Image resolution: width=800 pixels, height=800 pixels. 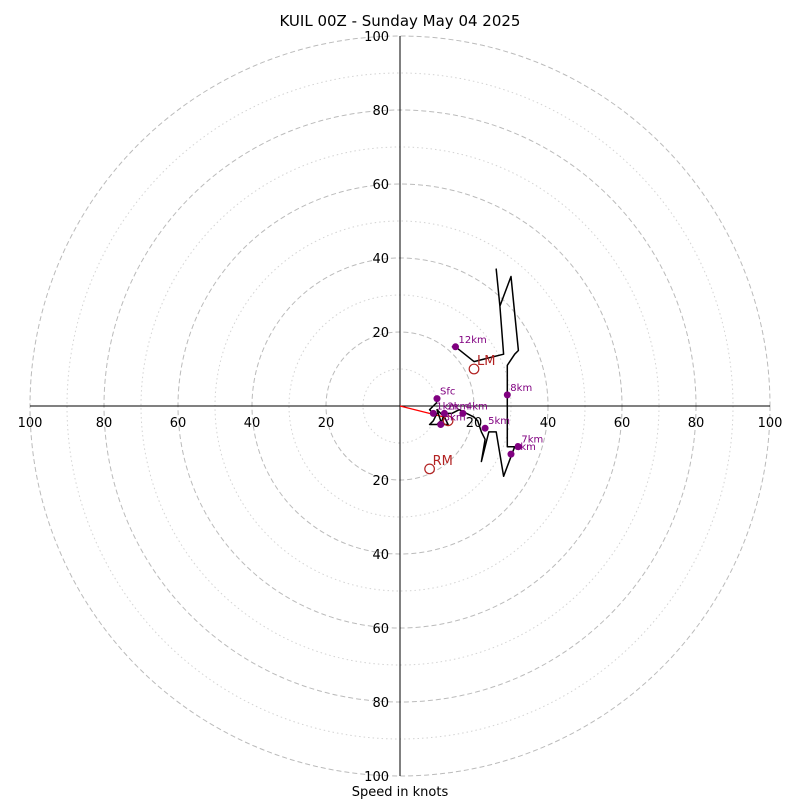 I want to click on tick-label-bottom: 40, so click(x=380, y=555).